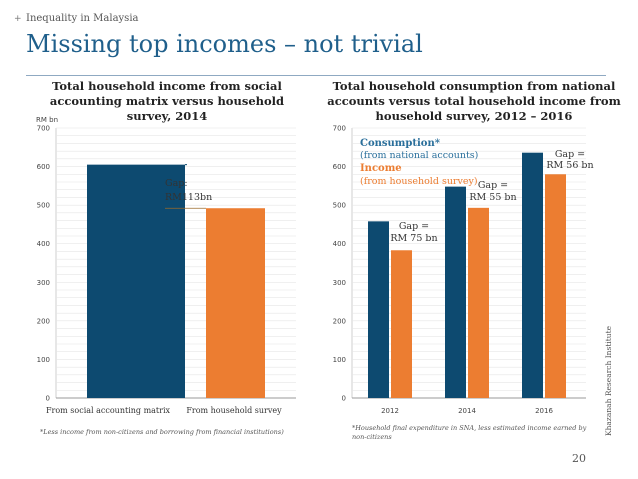 This screenshot has height=479, width=638. Describe the element at coordinates (390, 411) in the screenshot. I see `right-x-tick-label: 2012` at that location.